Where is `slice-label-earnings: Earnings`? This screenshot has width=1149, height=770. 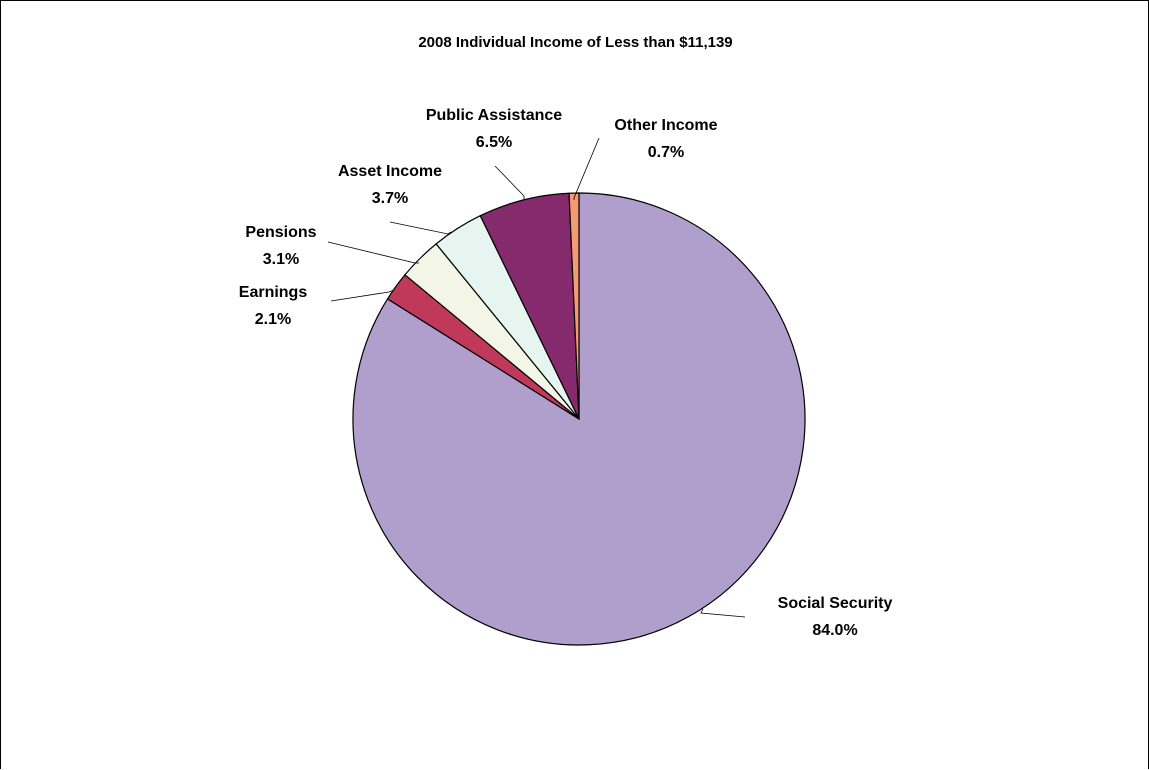 slice-label-earnings: Earnings is located at coordinates (273, 292).